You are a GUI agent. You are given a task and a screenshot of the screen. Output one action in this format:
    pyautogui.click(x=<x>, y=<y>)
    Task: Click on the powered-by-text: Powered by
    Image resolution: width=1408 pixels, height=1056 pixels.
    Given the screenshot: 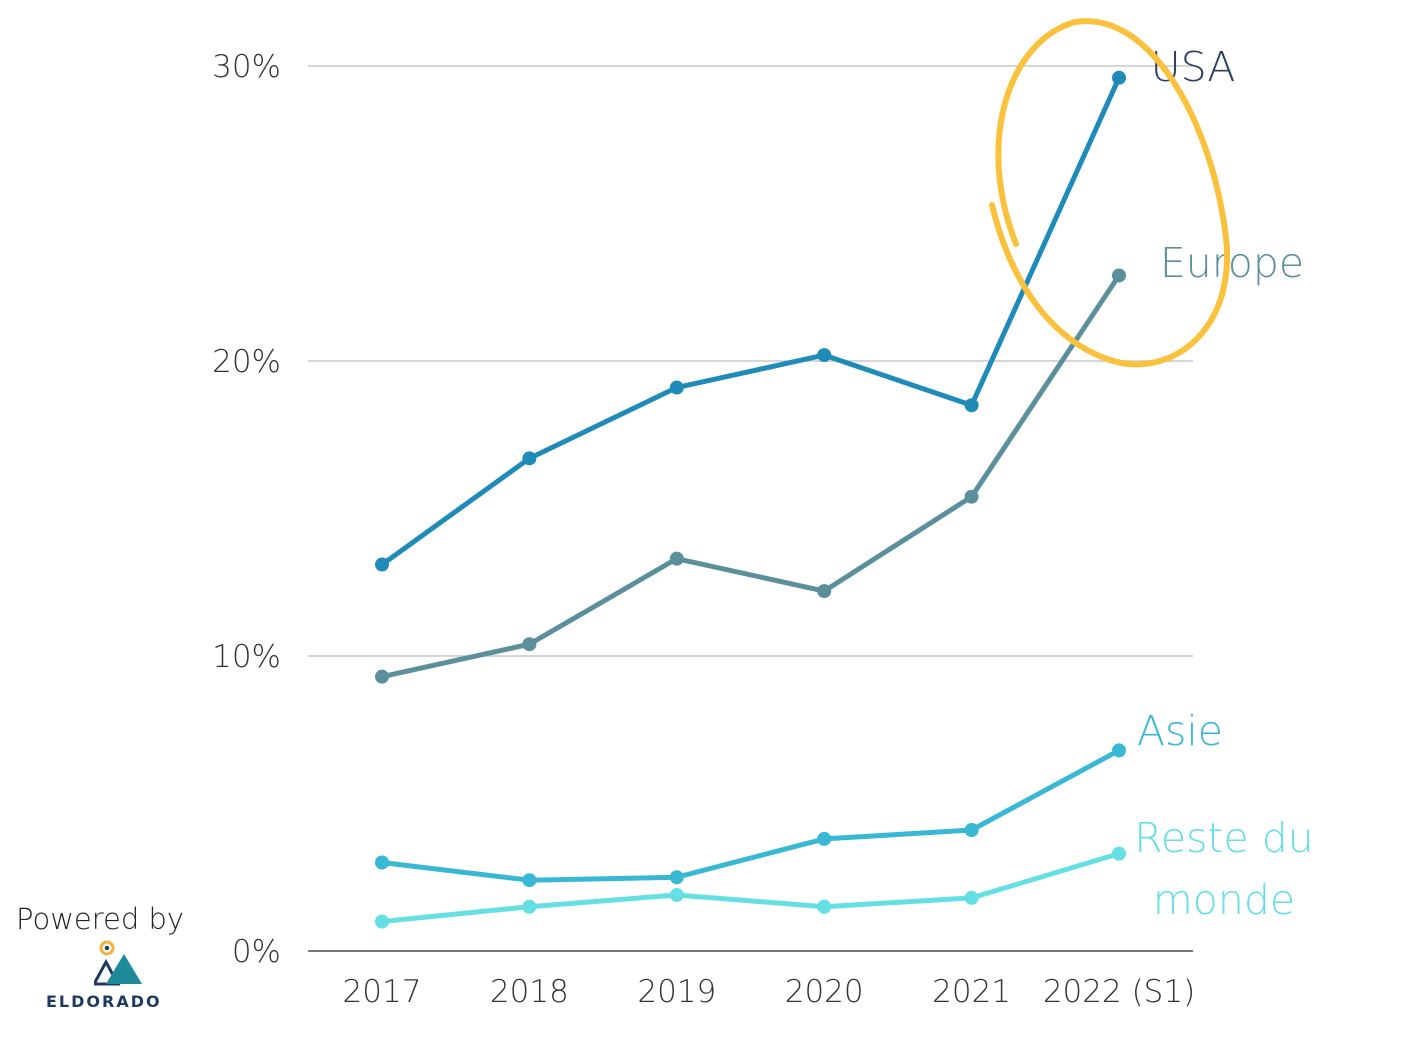 What is the action you would take?
    pyautogui.click(x=100, y=919)
    